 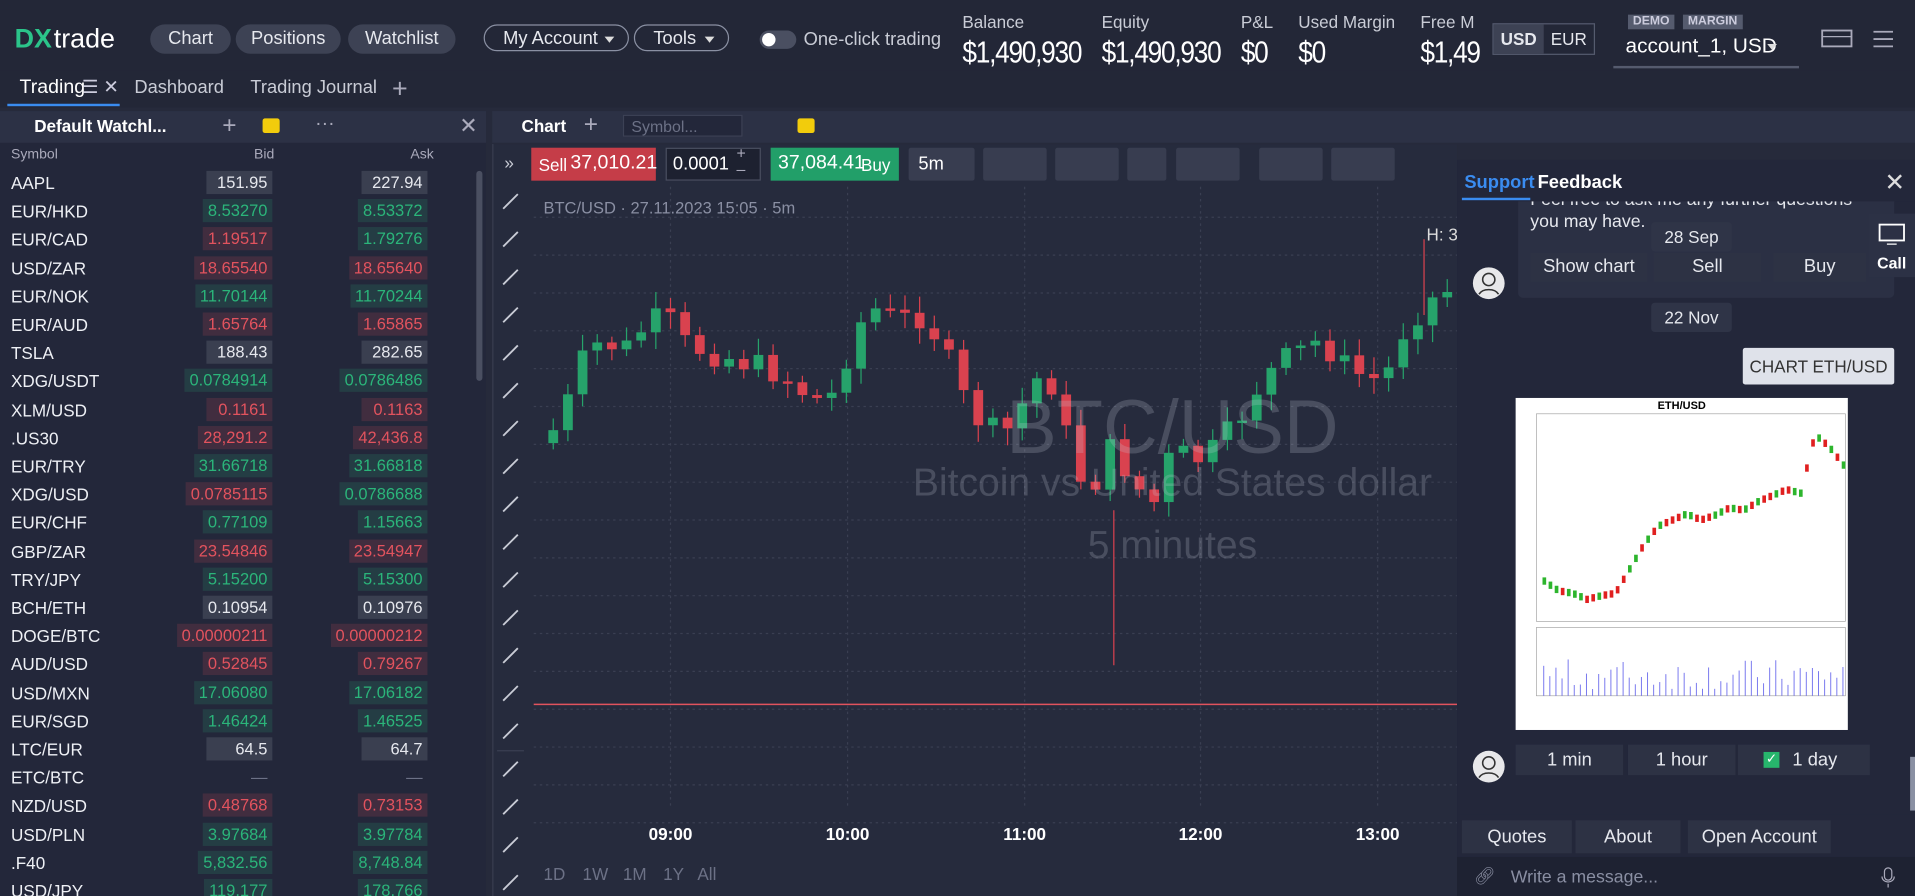 What do you see at coordinates (400, 88) in the screenshot?
I see `add-tab: +` at bounding box center [400, 88].